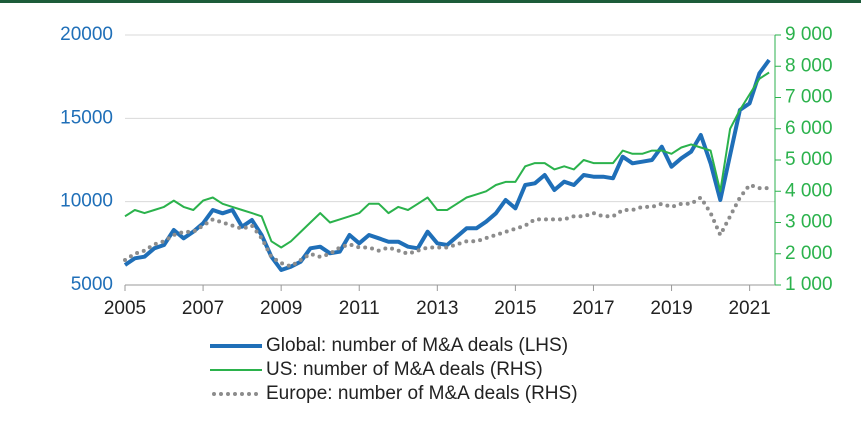 Image resolution: width=861 pixels, height=439 pixels. Describe the element at coordinates (447, 226) in the screenshot. I see `series-line` at that location.